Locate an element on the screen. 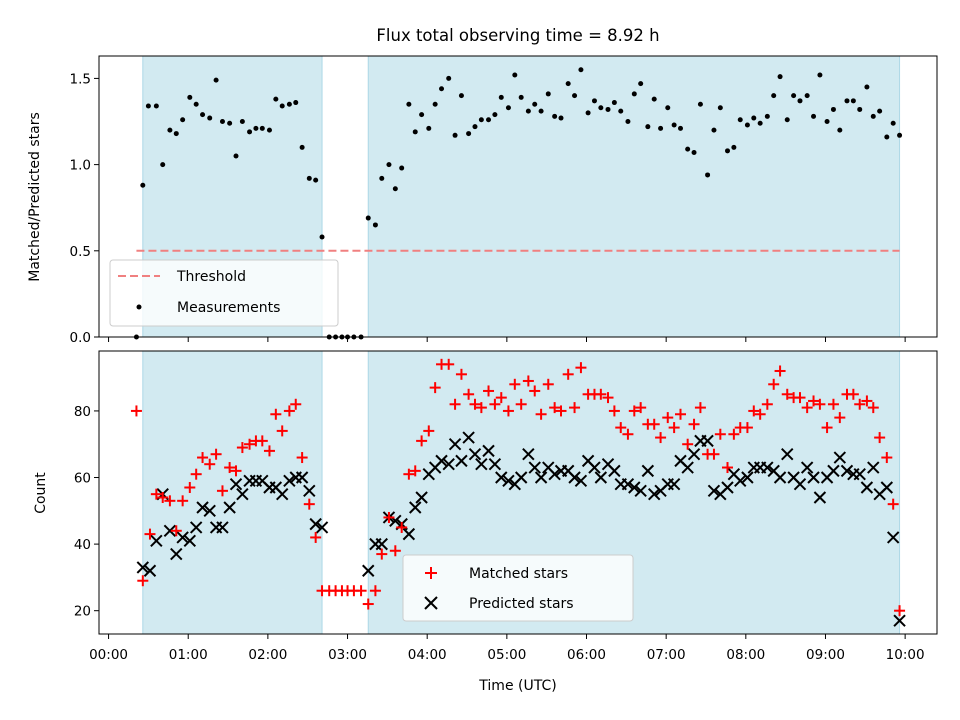 The height and width of the screenshot is (720, 960). bottom-legend-box is located at coordinates (518, 588).